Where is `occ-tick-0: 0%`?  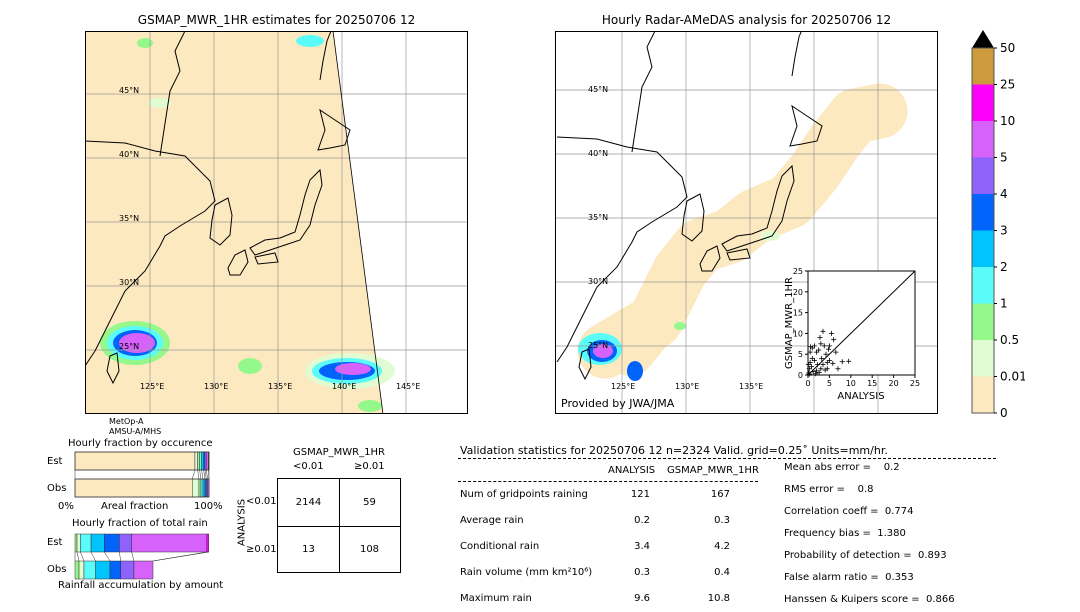
occ-tick-0: 0% is located at coordinates (66, 506).